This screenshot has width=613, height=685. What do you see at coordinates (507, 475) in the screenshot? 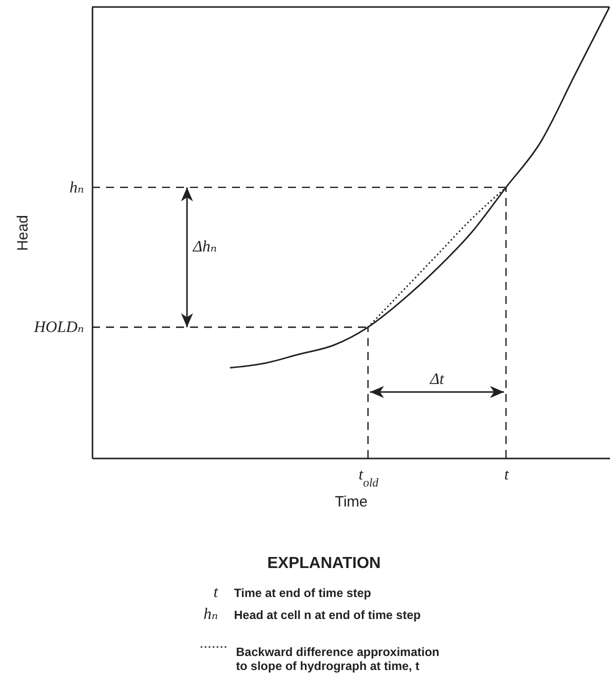
I see `x-tick-label: t` at bounding box center [507, 475].